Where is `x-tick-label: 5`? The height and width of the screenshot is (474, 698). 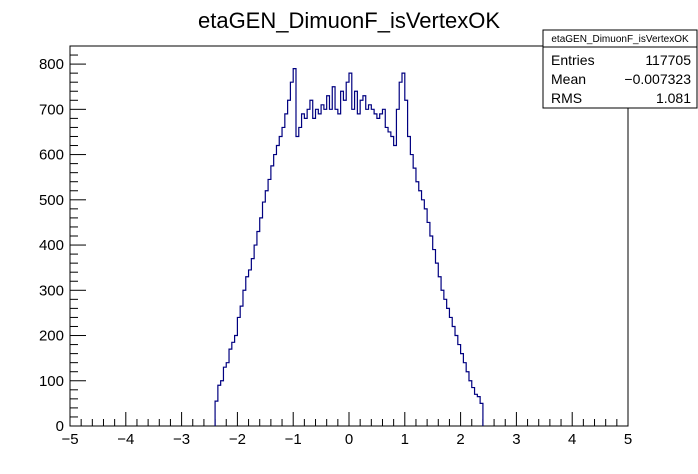 x-tick-label: 5 is located at coordinates (628, 439).